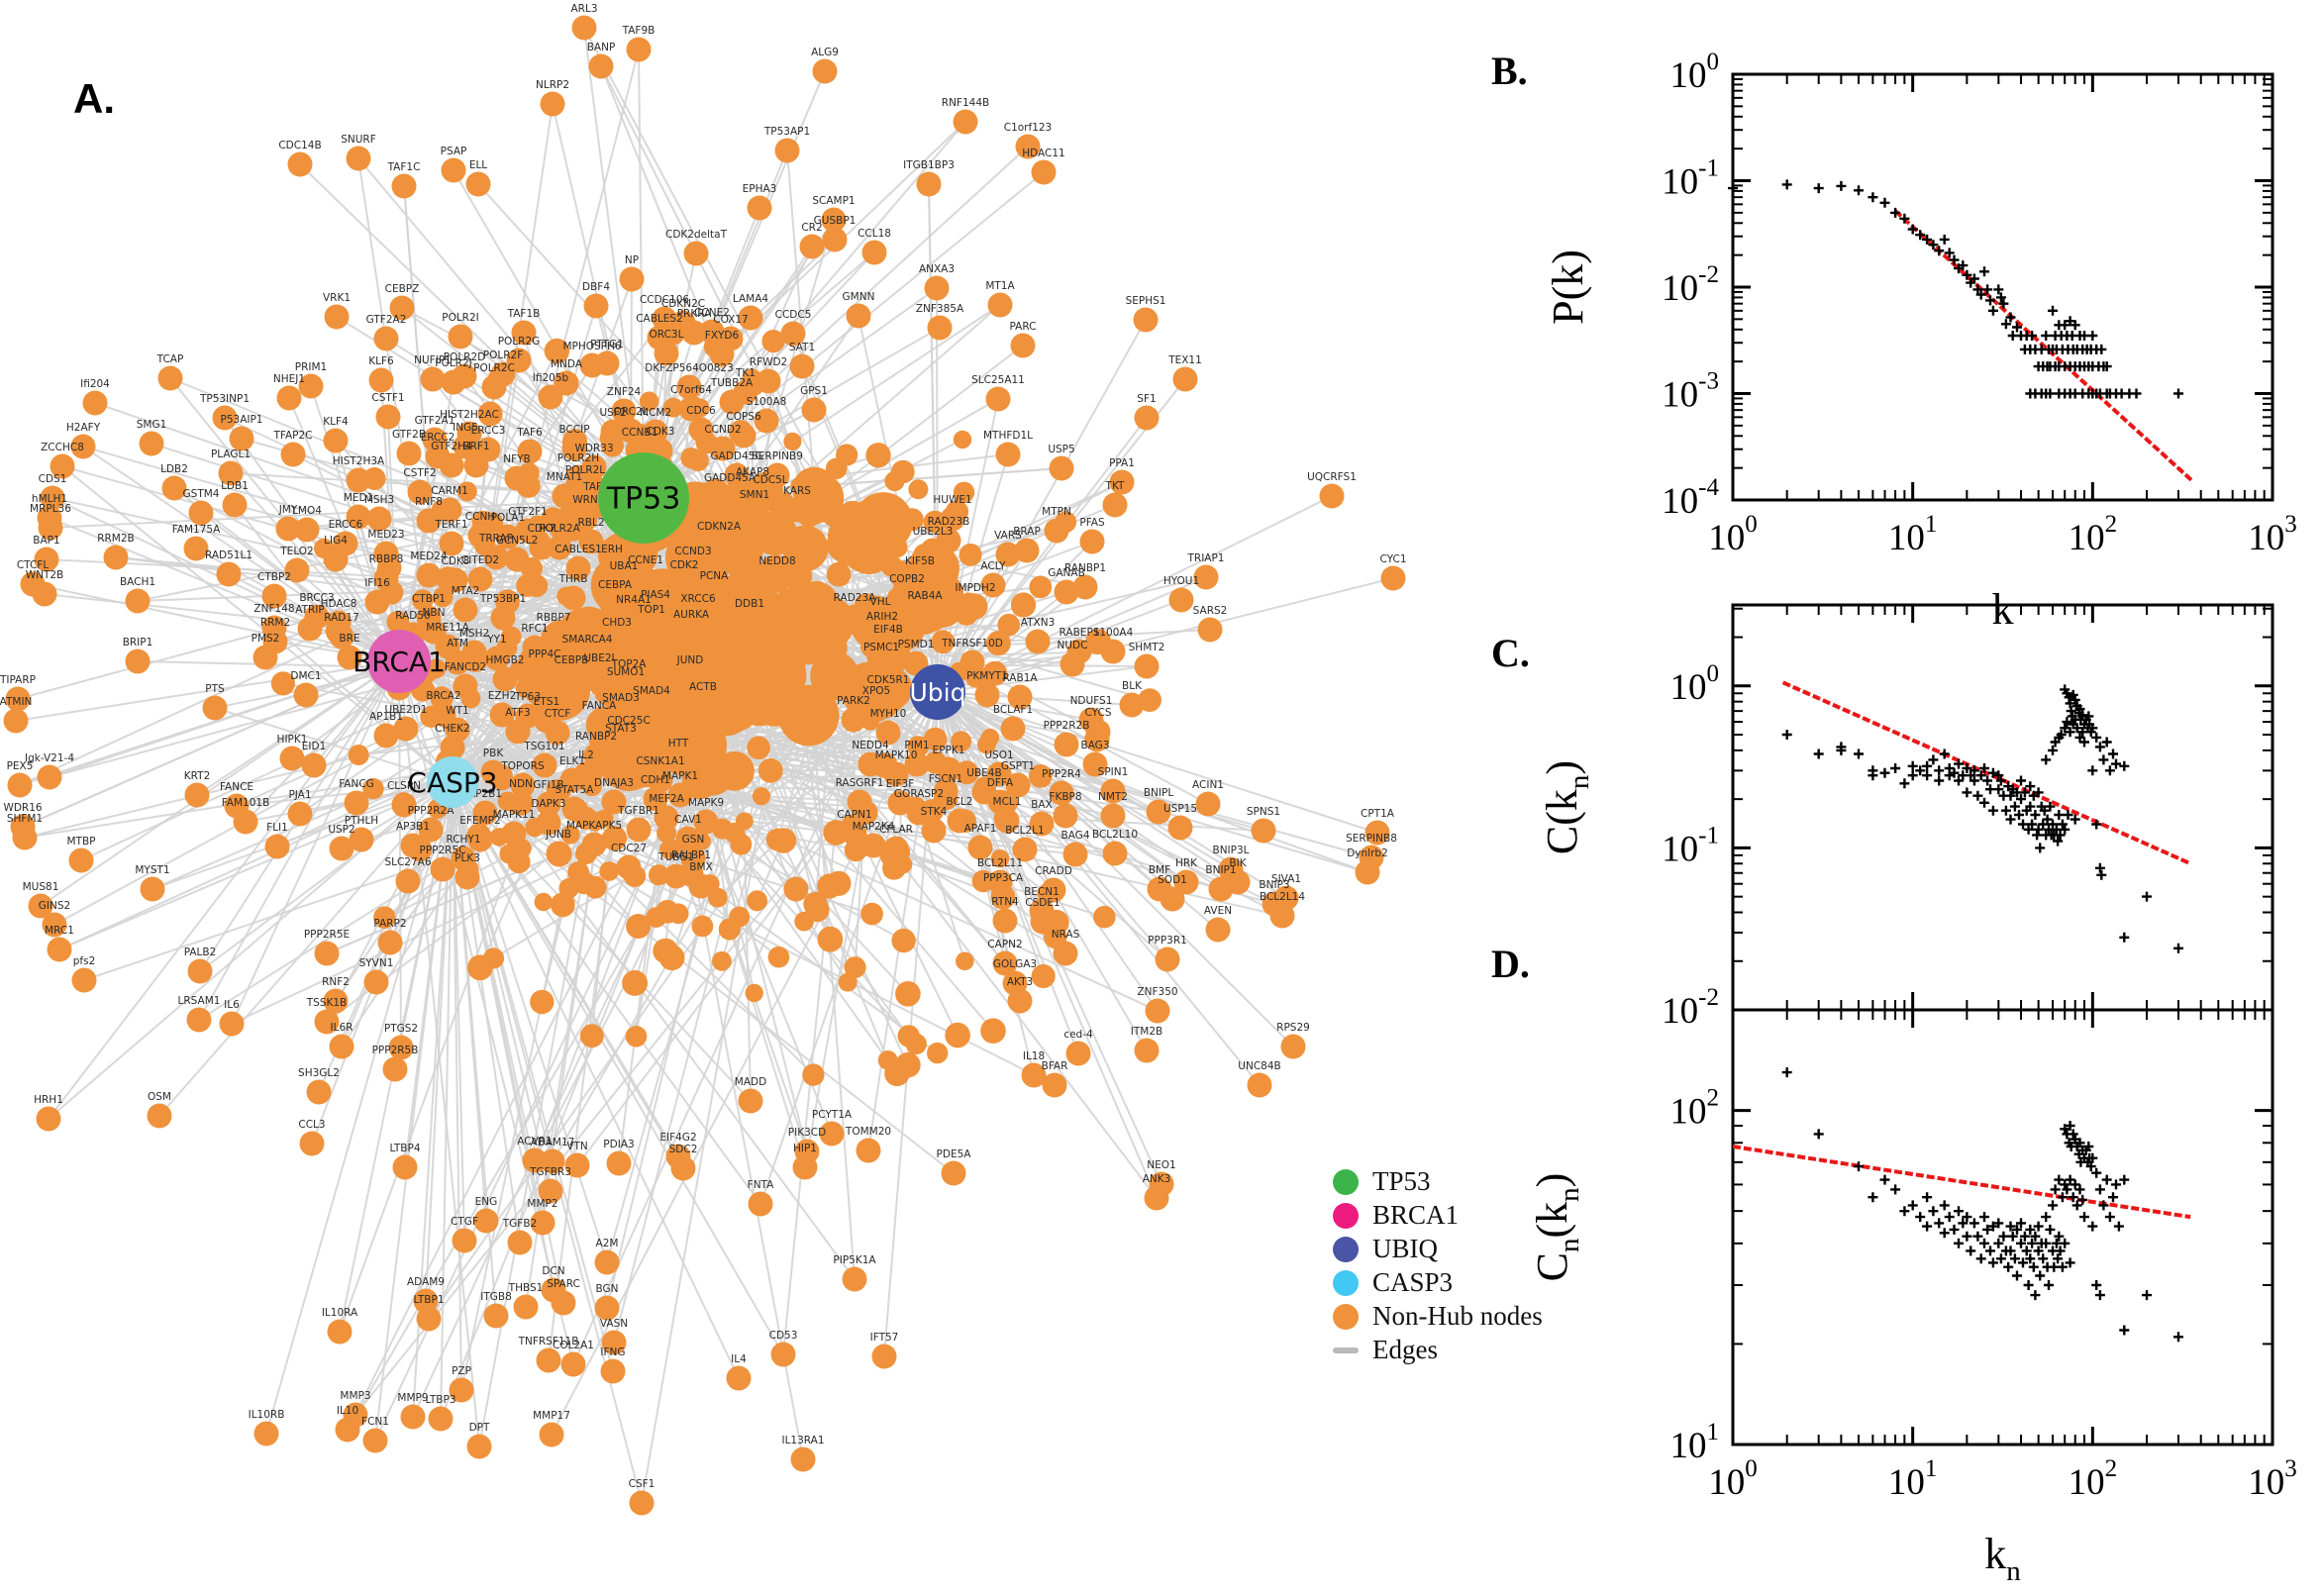 This screenshot has height=1596, width=2323. Describe the element at coordinates (1913, 1479) in the screenshot. I see `tick-label: 10¹` at that location.